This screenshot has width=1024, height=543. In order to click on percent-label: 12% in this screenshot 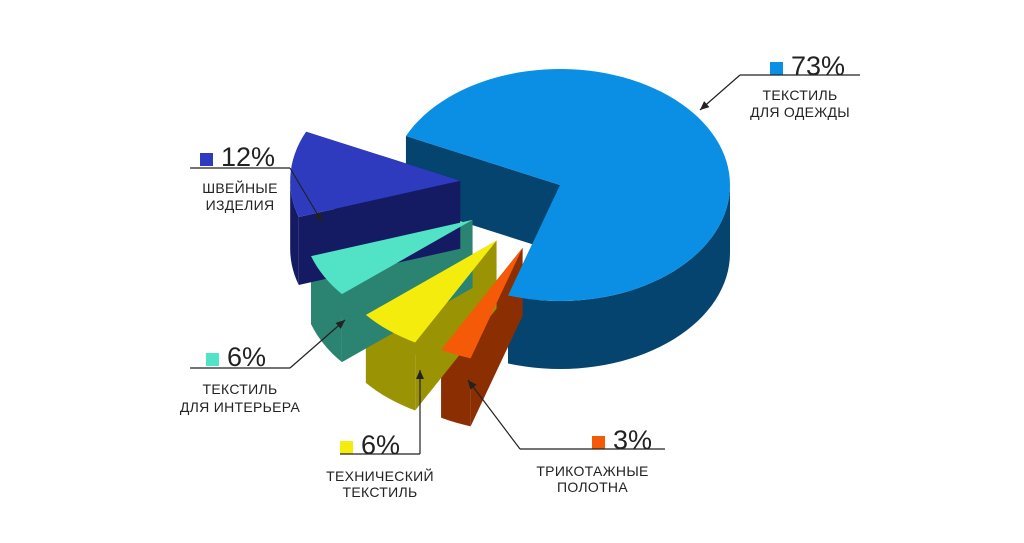, I will do `click(248, 157)`.